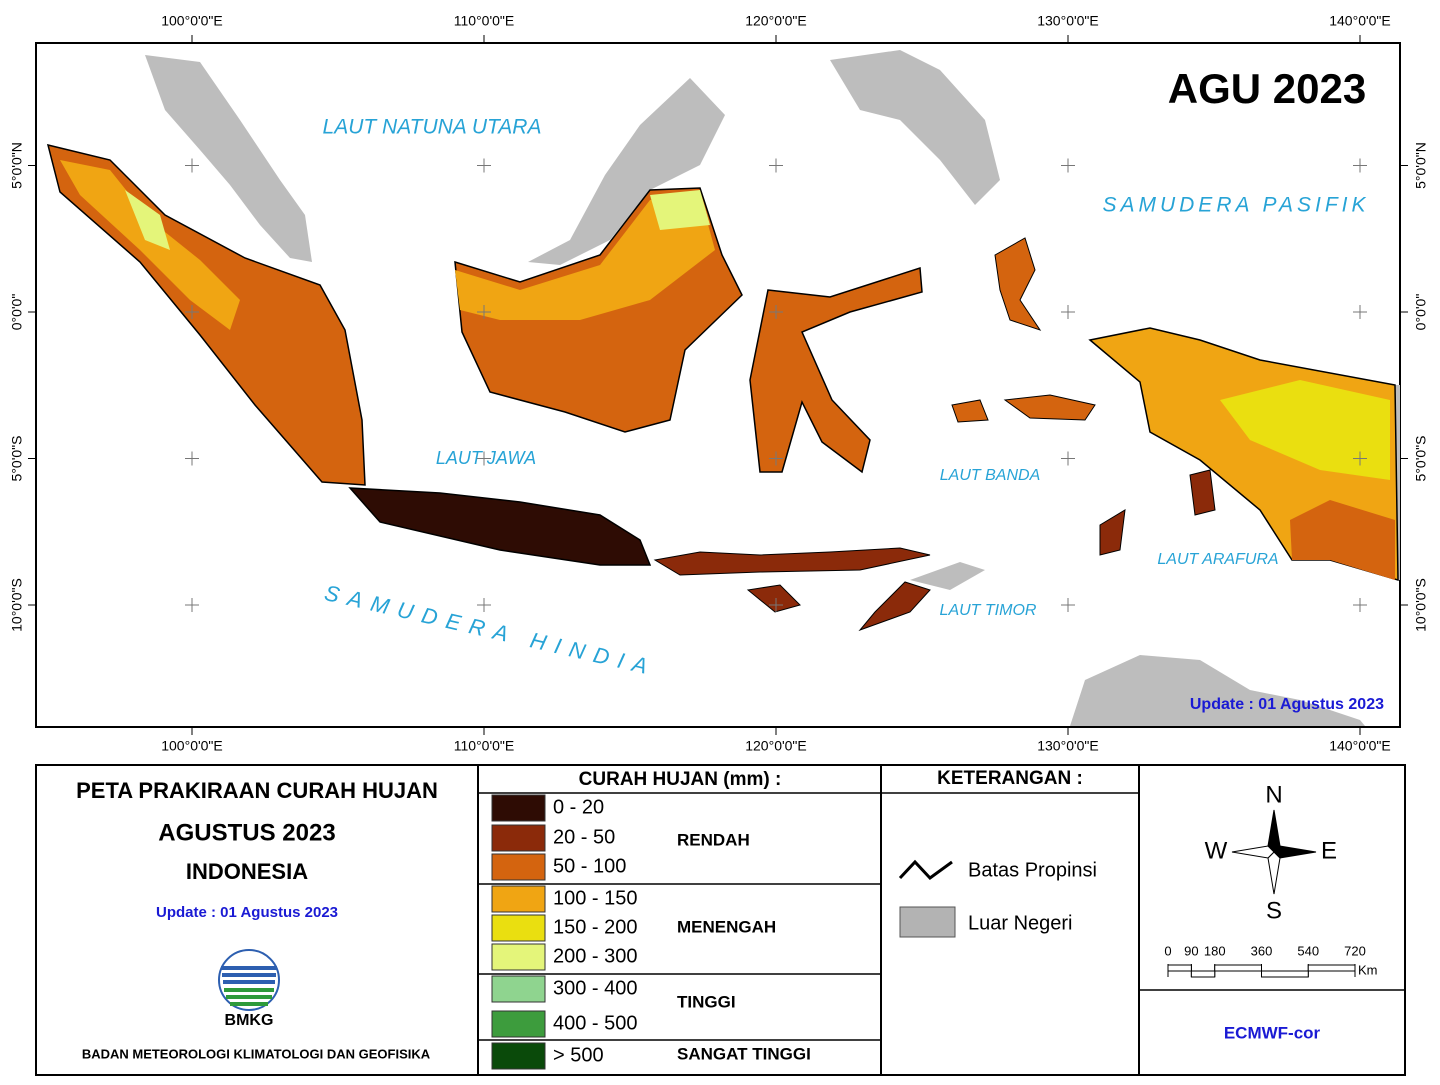 The image size is (1440, 1085). I want to click on map-update: Update : 01 Agustus 2023, so click(1287, 704).